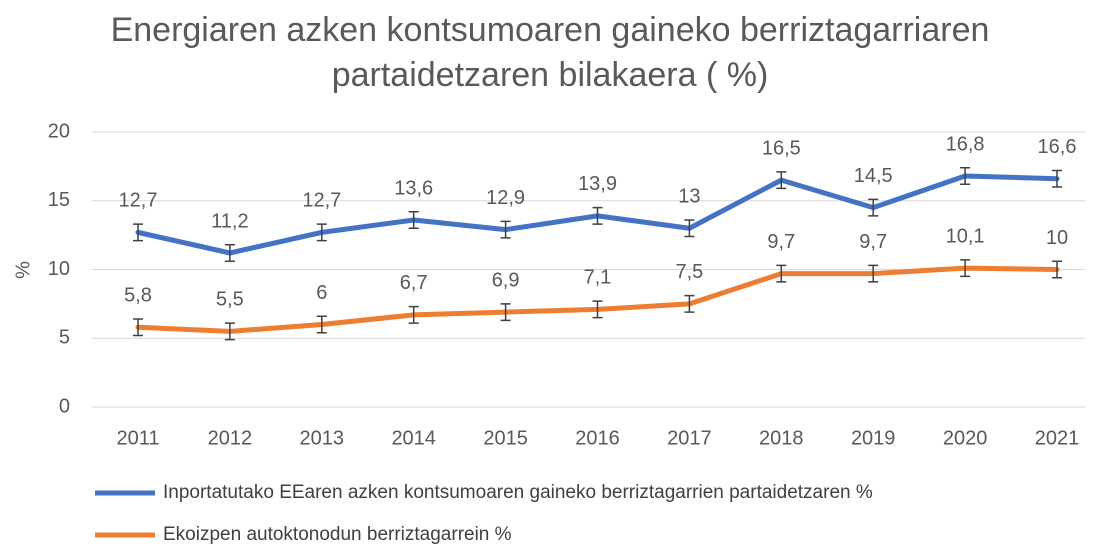  I want to click on data-label: 6,9, so click(506, 280).